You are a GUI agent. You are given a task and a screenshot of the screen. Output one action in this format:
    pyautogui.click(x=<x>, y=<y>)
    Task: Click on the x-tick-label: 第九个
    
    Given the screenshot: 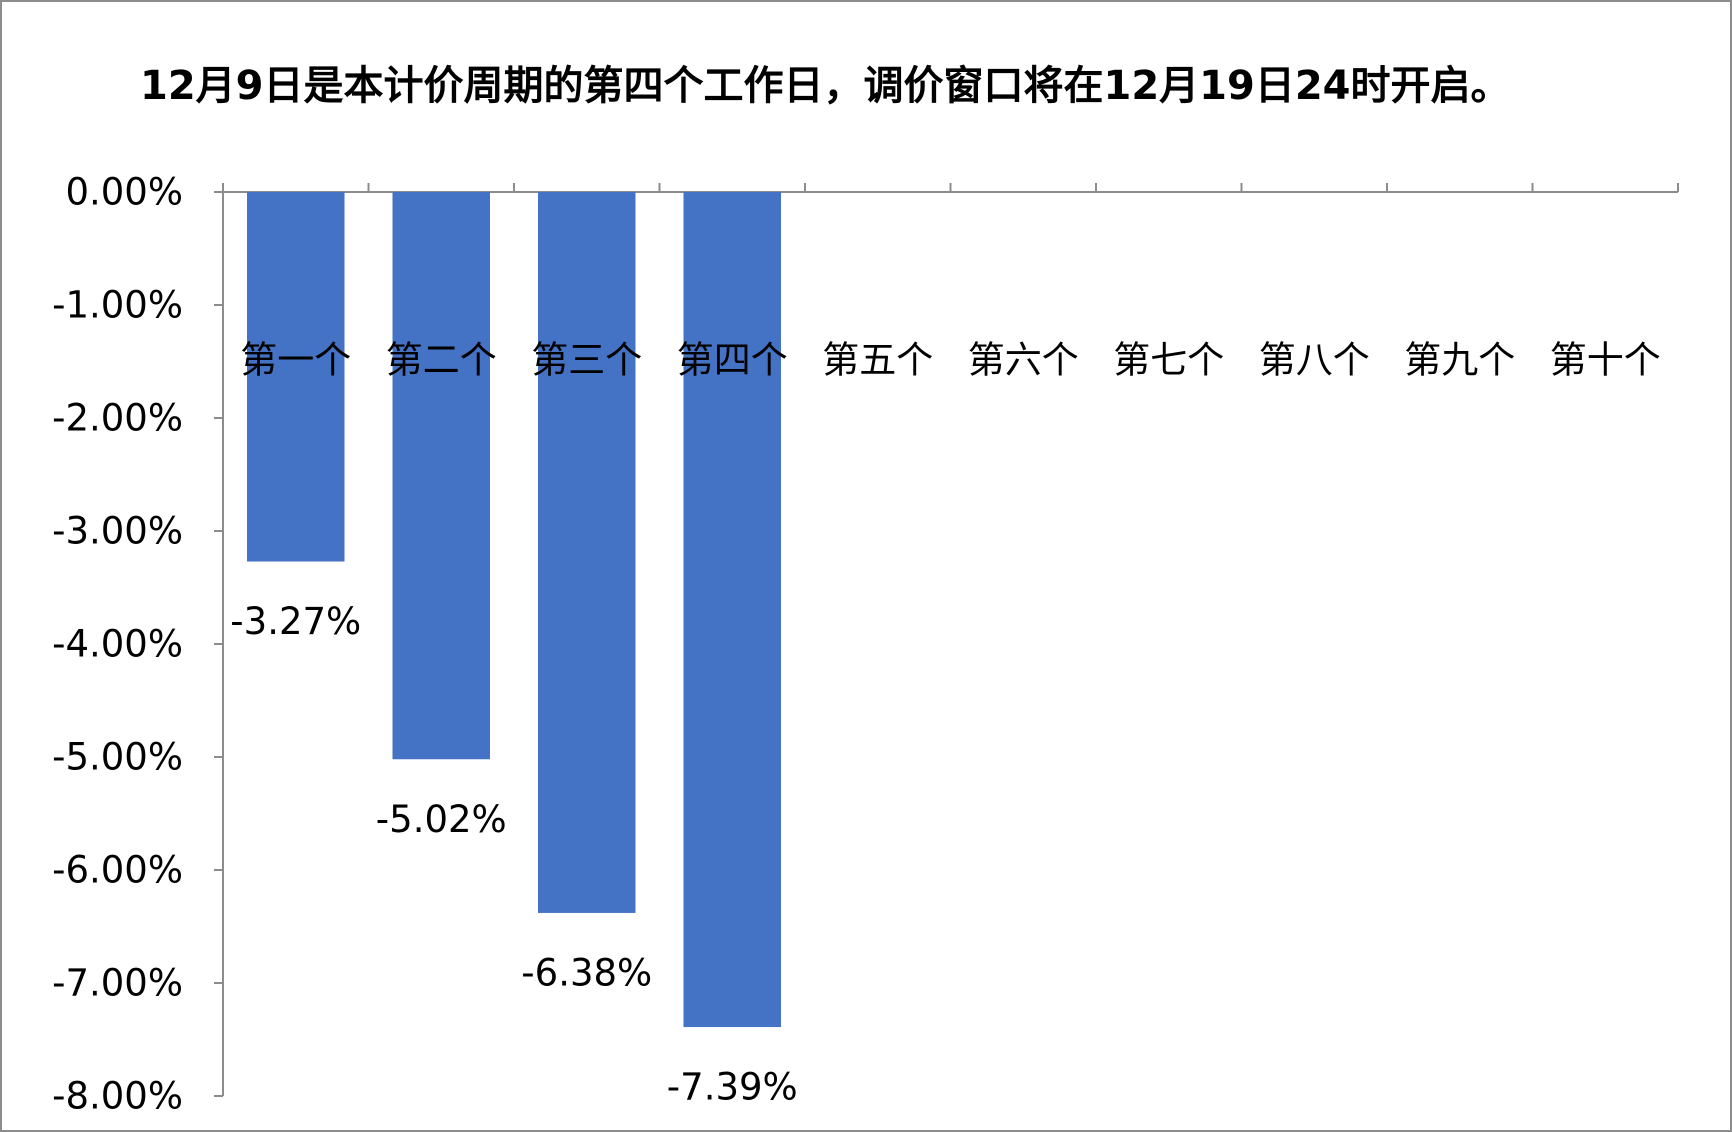 What is the action you would take?
    pyautogui.click(x=1459, y=360)
    